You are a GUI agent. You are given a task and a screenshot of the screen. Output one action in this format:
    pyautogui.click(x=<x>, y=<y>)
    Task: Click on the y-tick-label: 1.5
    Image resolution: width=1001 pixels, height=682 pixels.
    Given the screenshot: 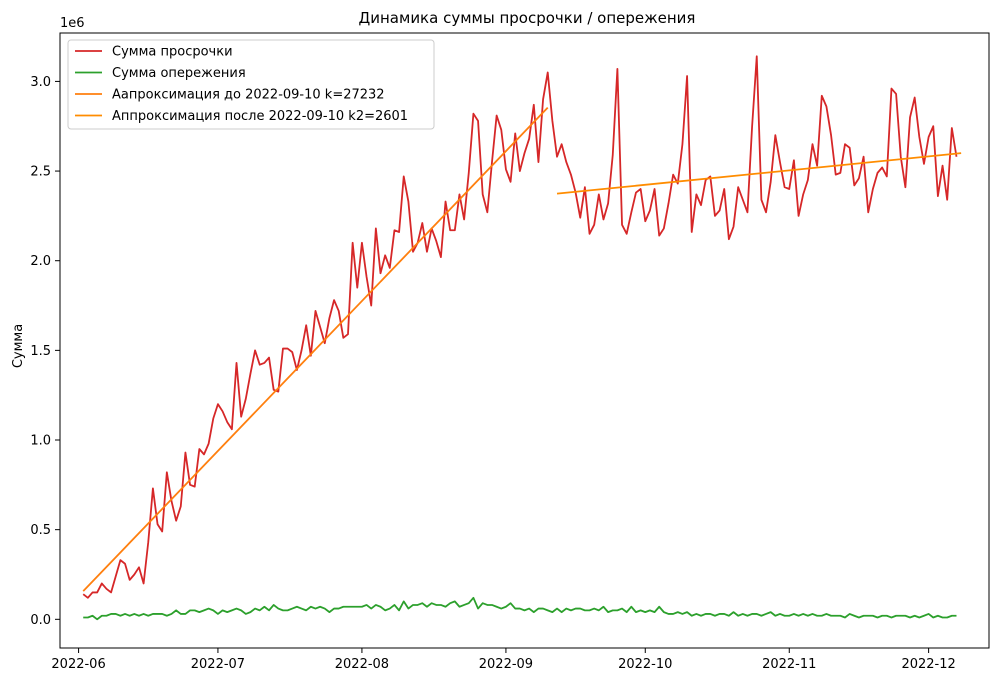 What is the action you would take?
    pyautogui.click(x=40, y=351)
    